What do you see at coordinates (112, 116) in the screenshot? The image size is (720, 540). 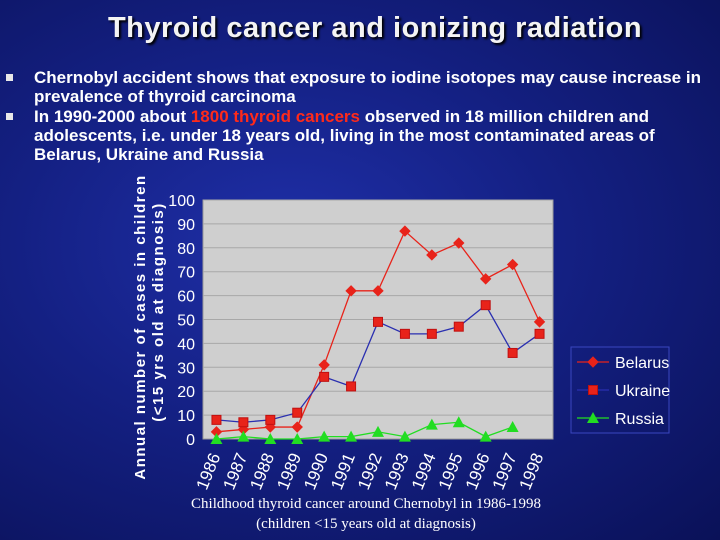 I see `bullet-text-pre: In 1990-2000 about` at bounding box center [112, 116].